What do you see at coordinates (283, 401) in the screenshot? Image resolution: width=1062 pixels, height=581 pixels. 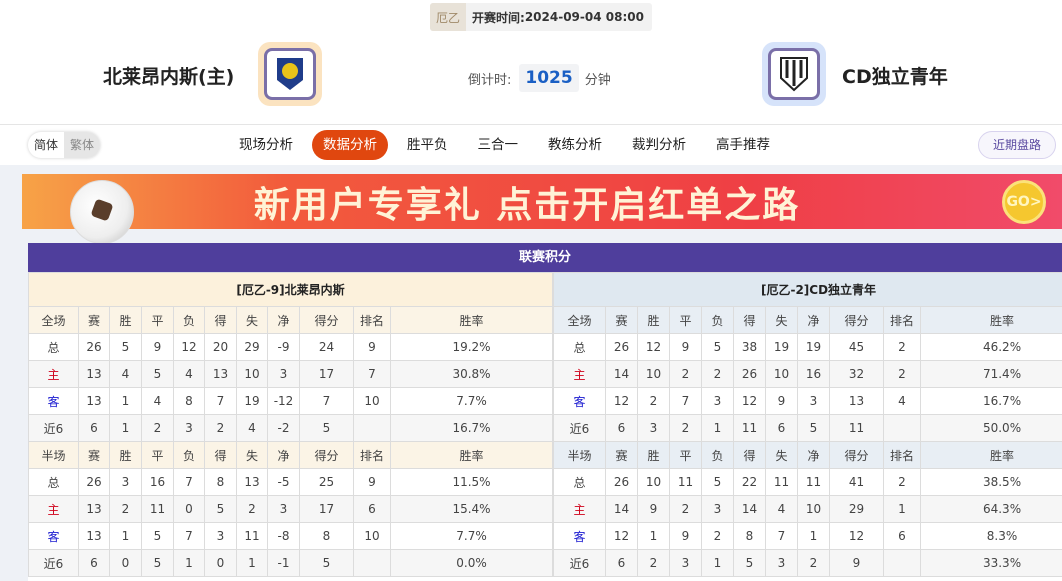 I see `stat-cell: -12` at bounding box center [283, 401].